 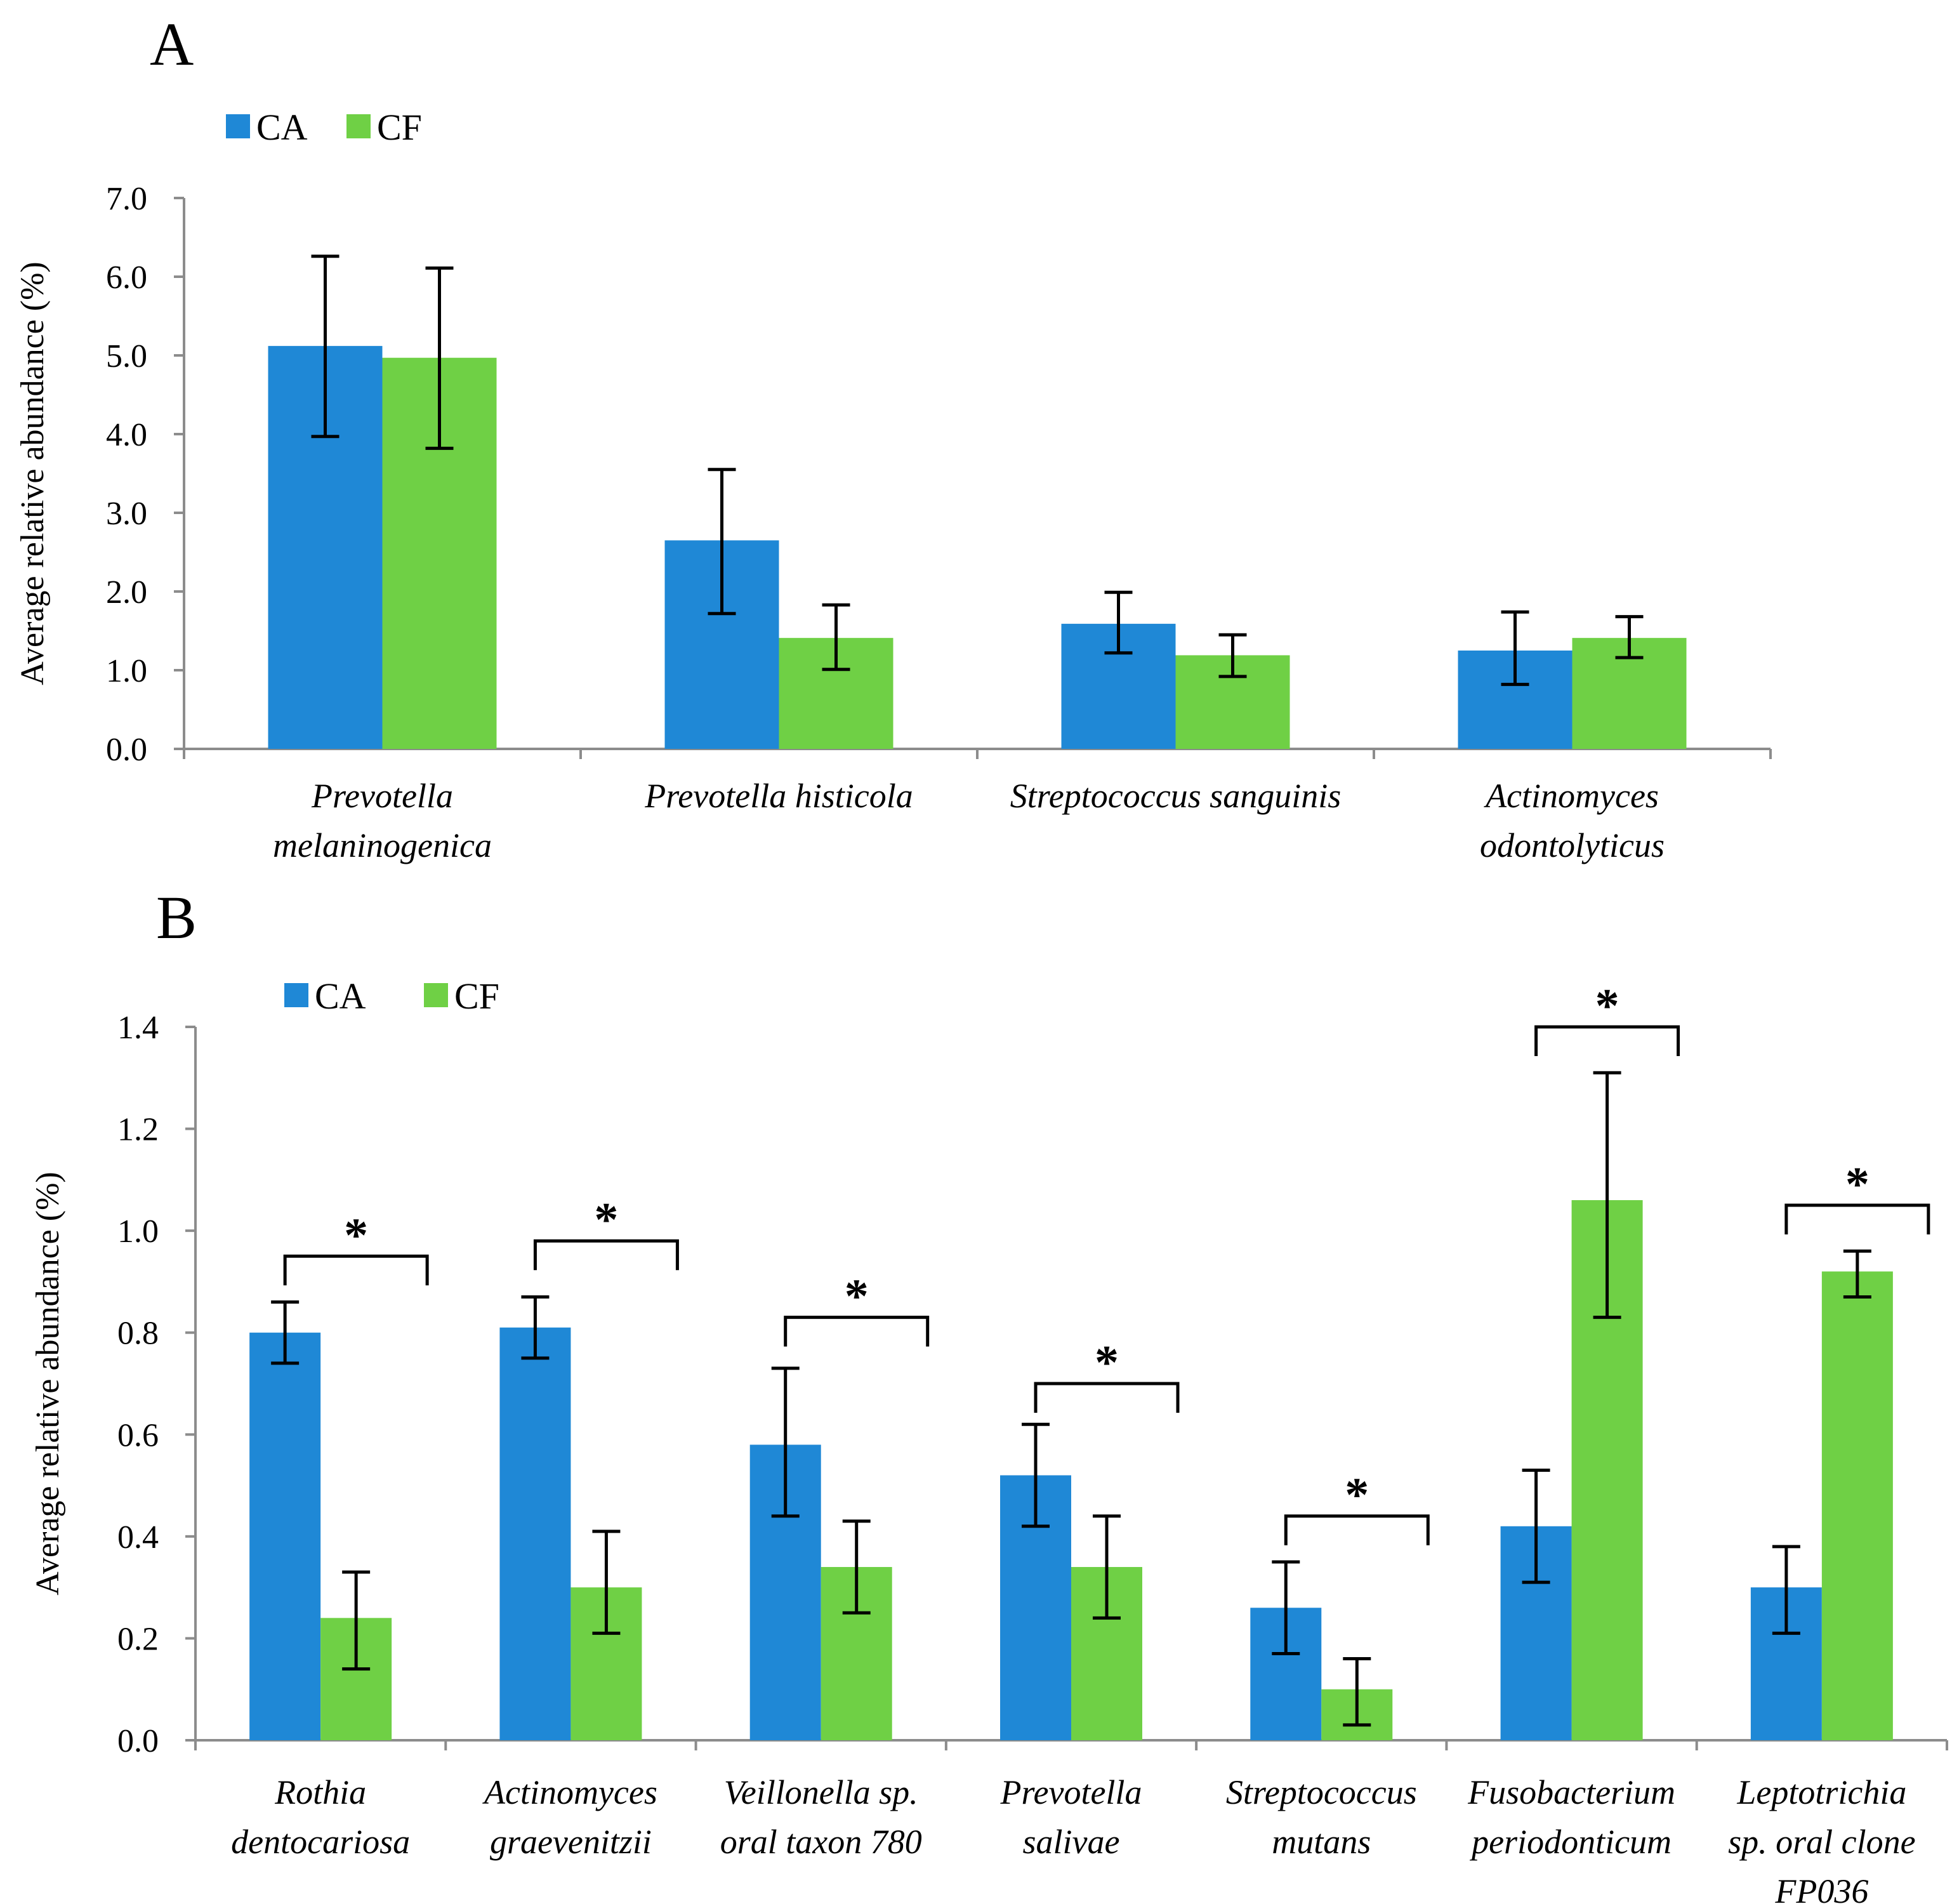 What do you see at coordinates (382, 559) in the screenshot?
I see `category-group: Prevotella melaninogenica` at bounding box center [382, 559].